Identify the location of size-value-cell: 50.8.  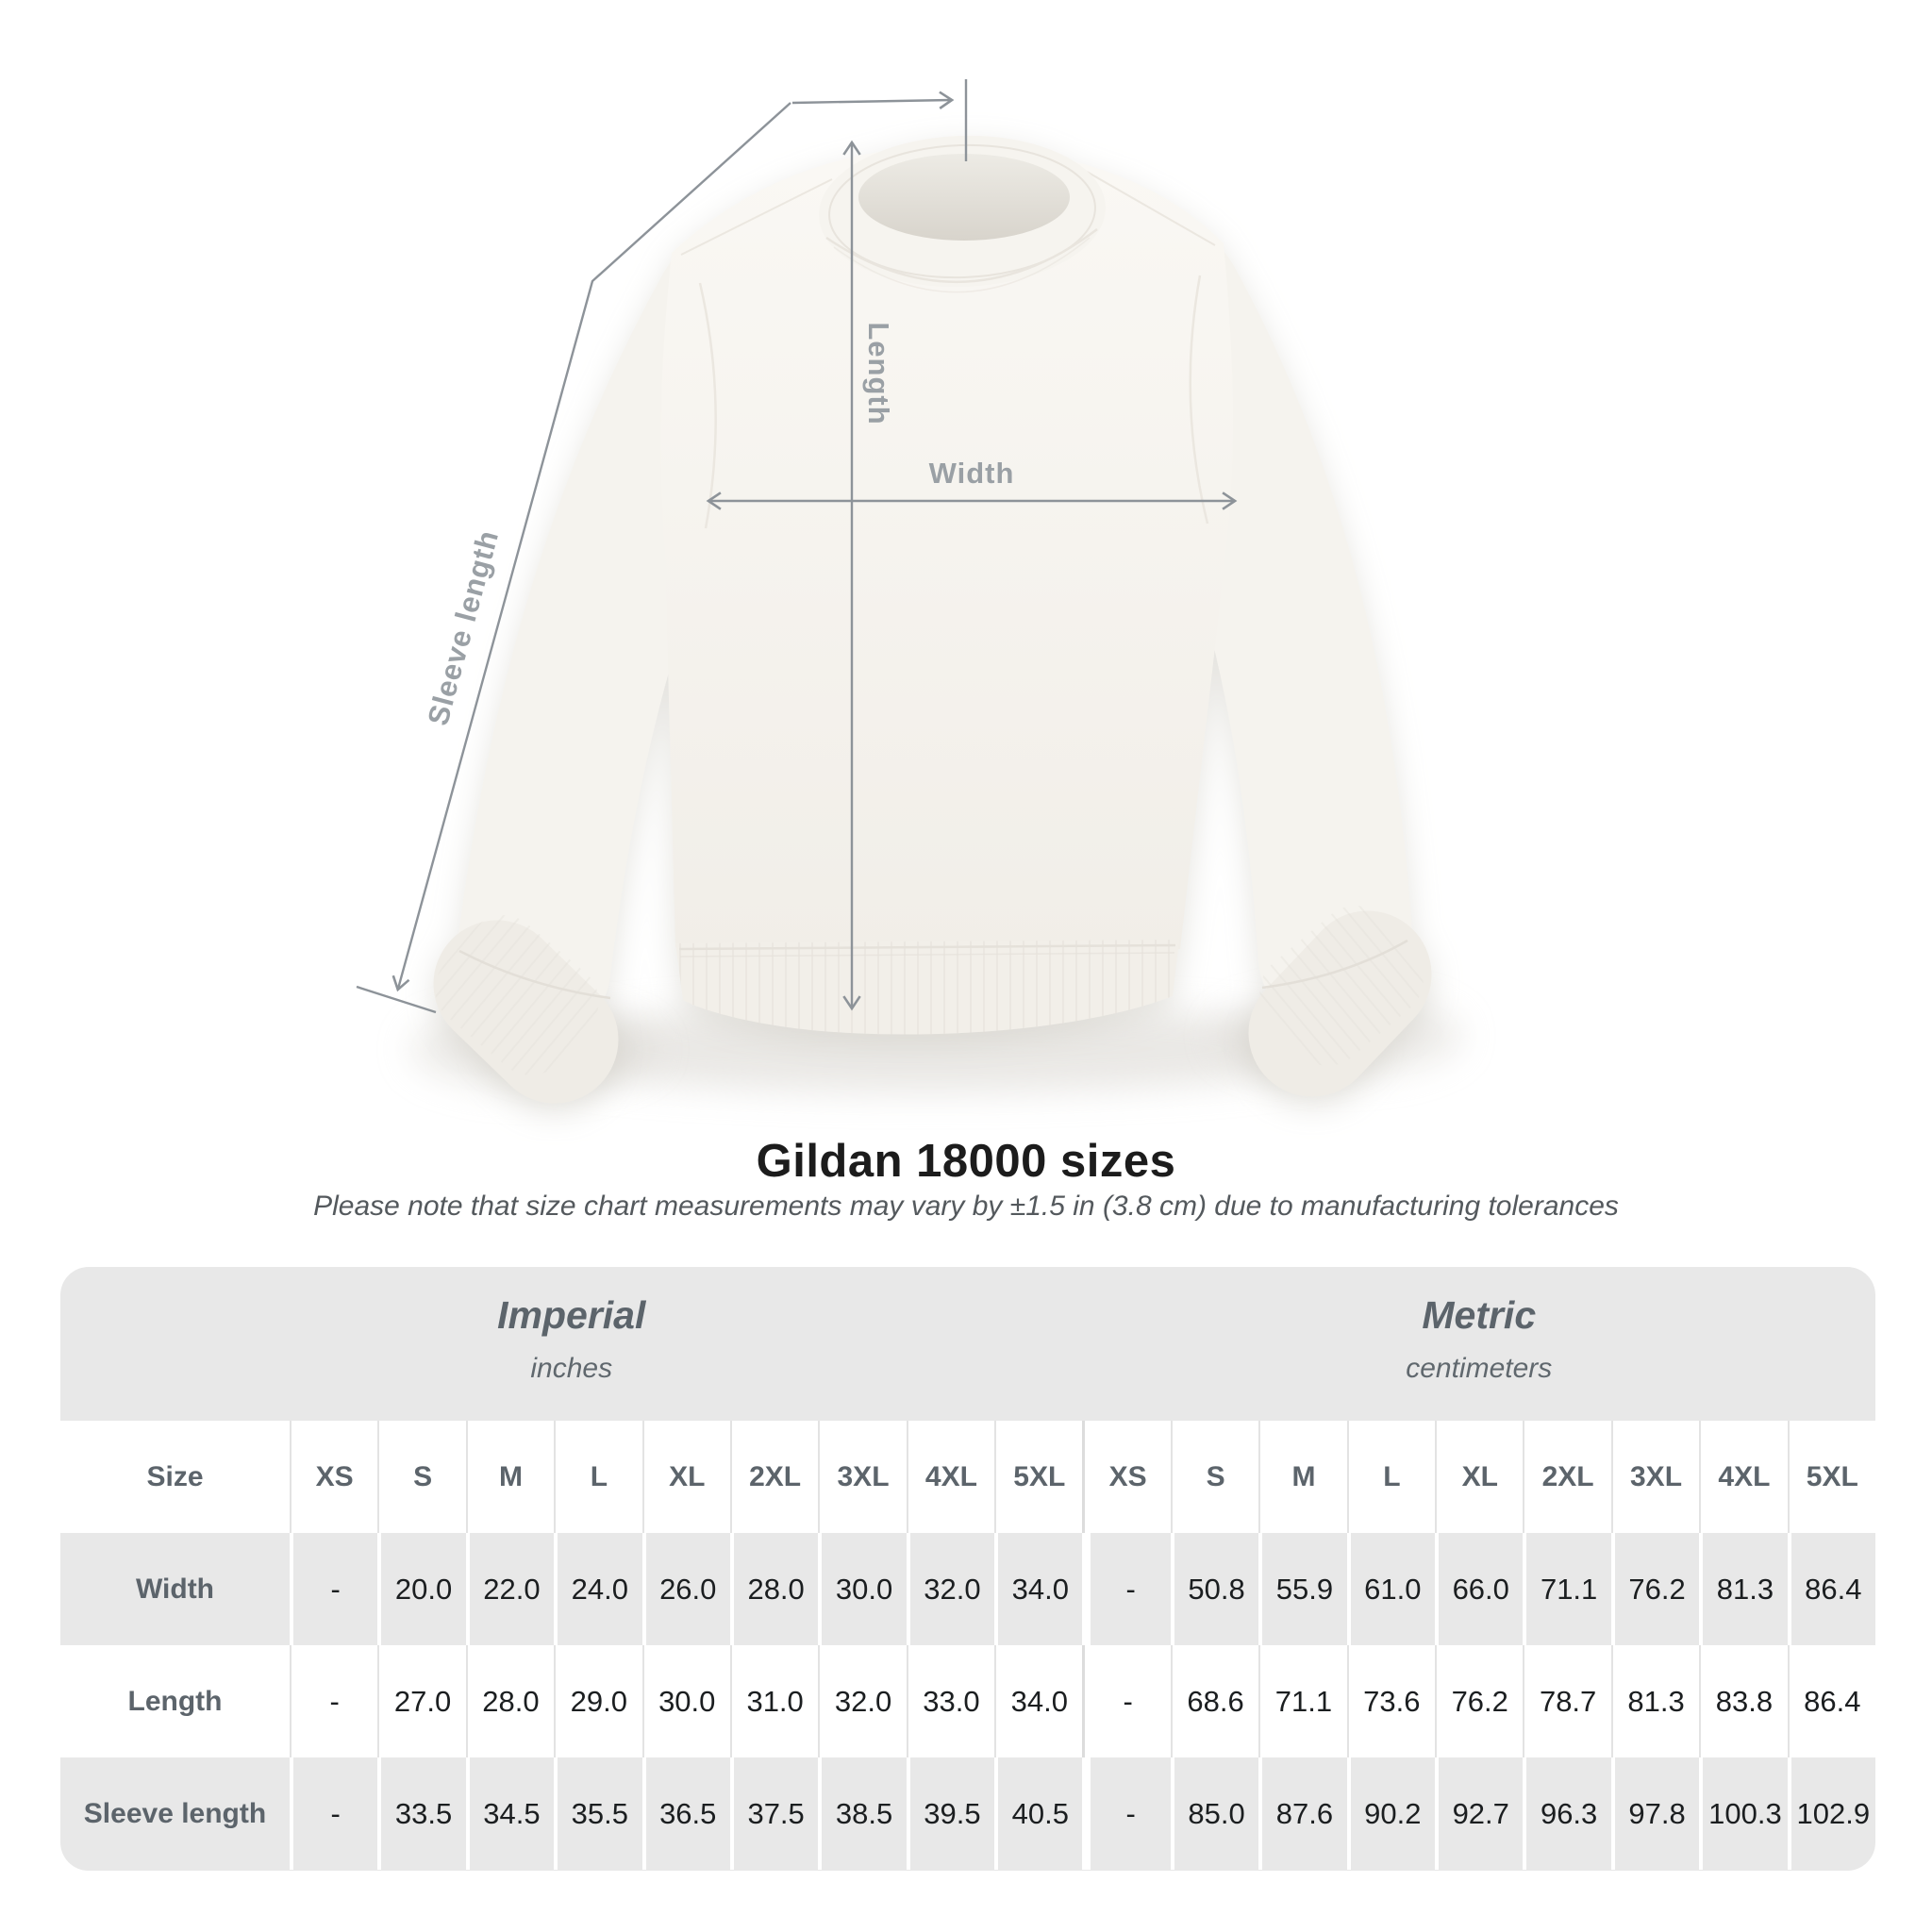
(1214, 1589).